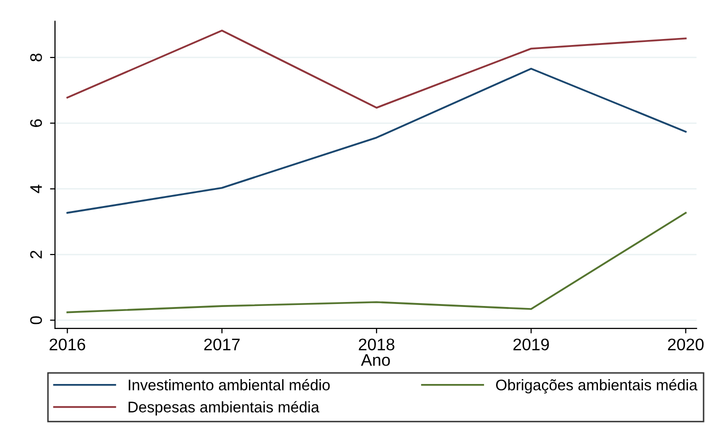  Describe the element at coordinates (531, 344) in the screenshot. I see `x-tick-label: 2019` at that location.